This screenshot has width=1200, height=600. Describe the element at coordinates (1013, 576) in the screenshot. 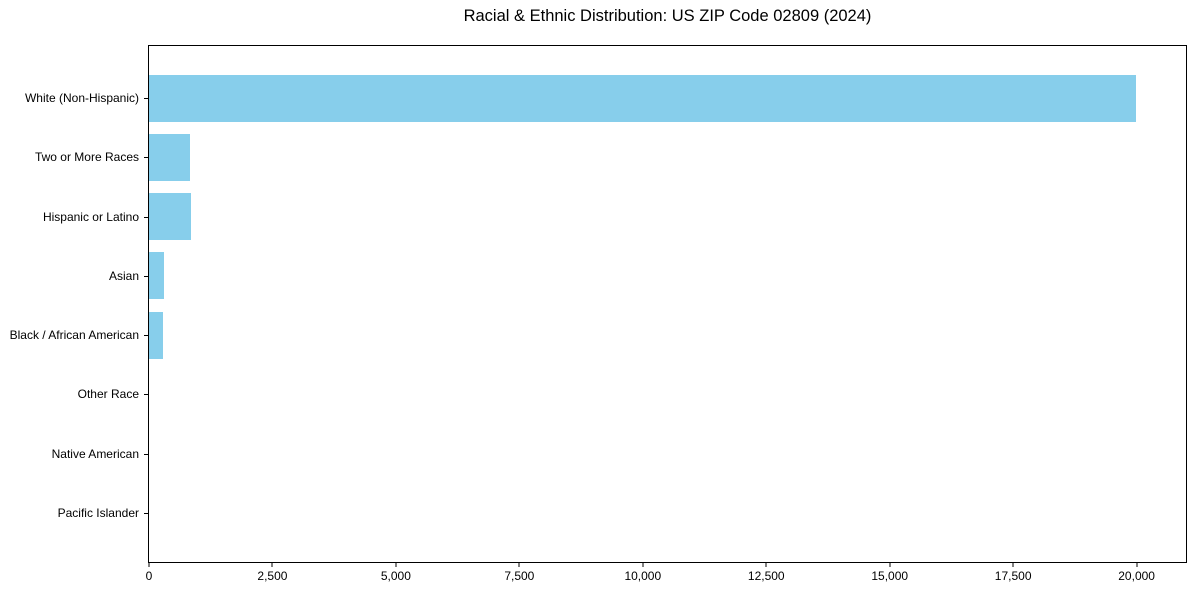

I see `x-axis-tick-label: 17,500` at that location.